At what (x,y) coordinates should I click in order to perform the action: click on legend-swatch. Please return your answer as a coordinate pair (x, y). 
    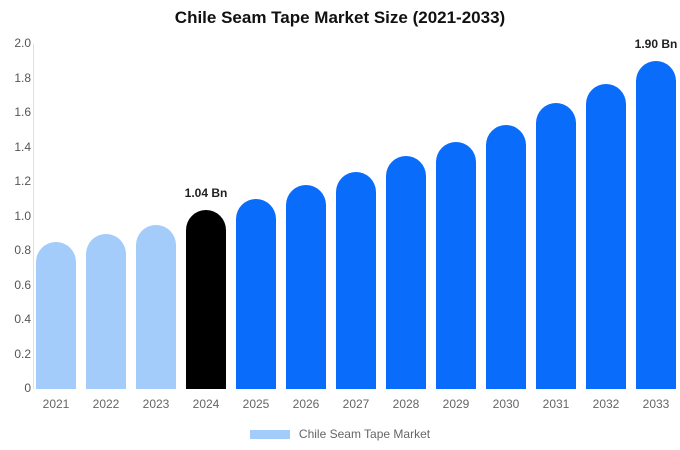
    Looking at the image, I should click on (269, 434).